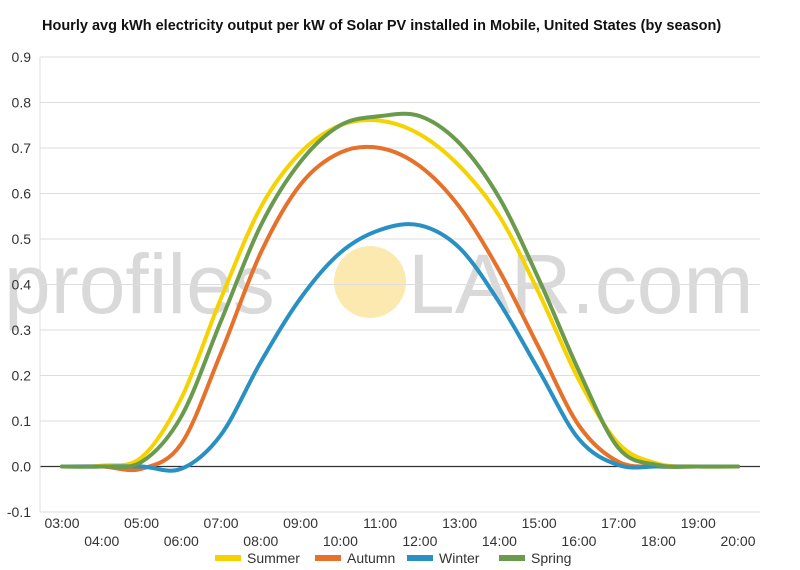 The image size is (800, 570). I want to click on y-axis: -0.1 0.0 0.1 0.2 0.3 0.4 0.5 0.6 0.7 0.8 0.9, so click(19, 284).